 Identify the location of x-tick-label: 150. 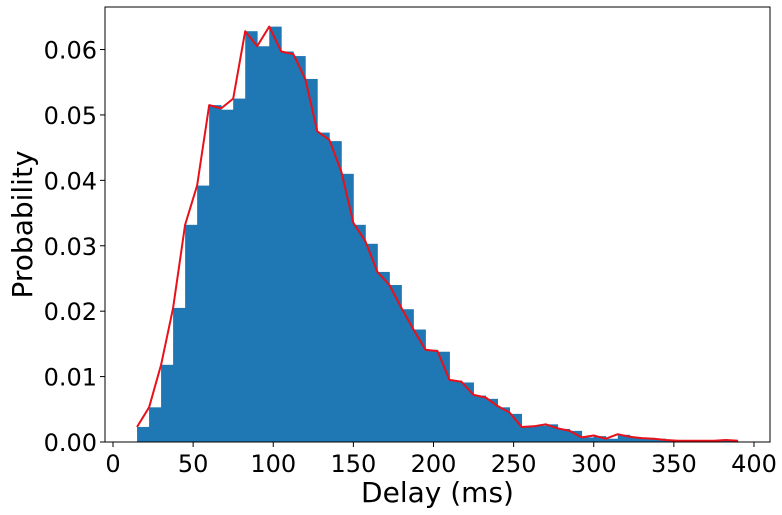
(353, 464).